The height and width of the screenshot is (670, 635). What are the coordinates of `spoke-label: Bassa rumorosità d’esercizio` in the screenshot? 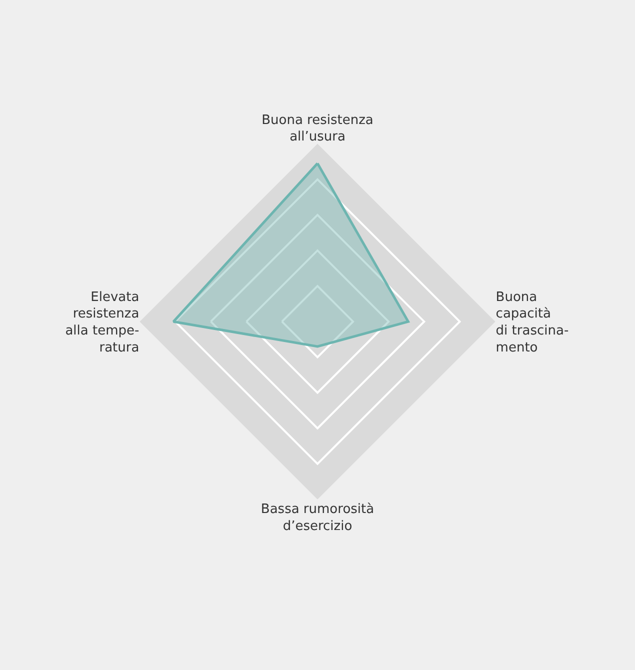 It's located at (317, 518).